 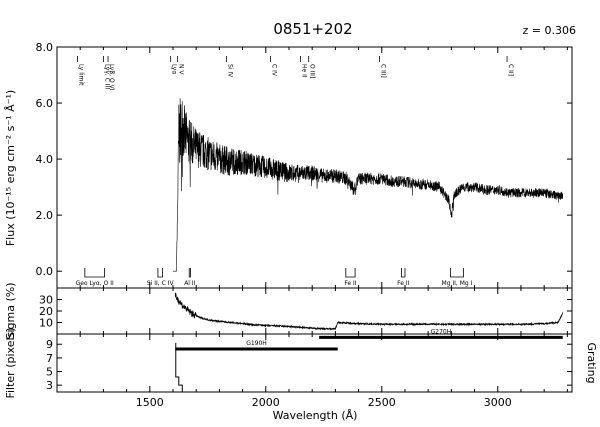 What do you see at coordinates (150, 402) in the screenshot?
I see `x-tick-label-1500: 1500` at bounding box center [150, 402].